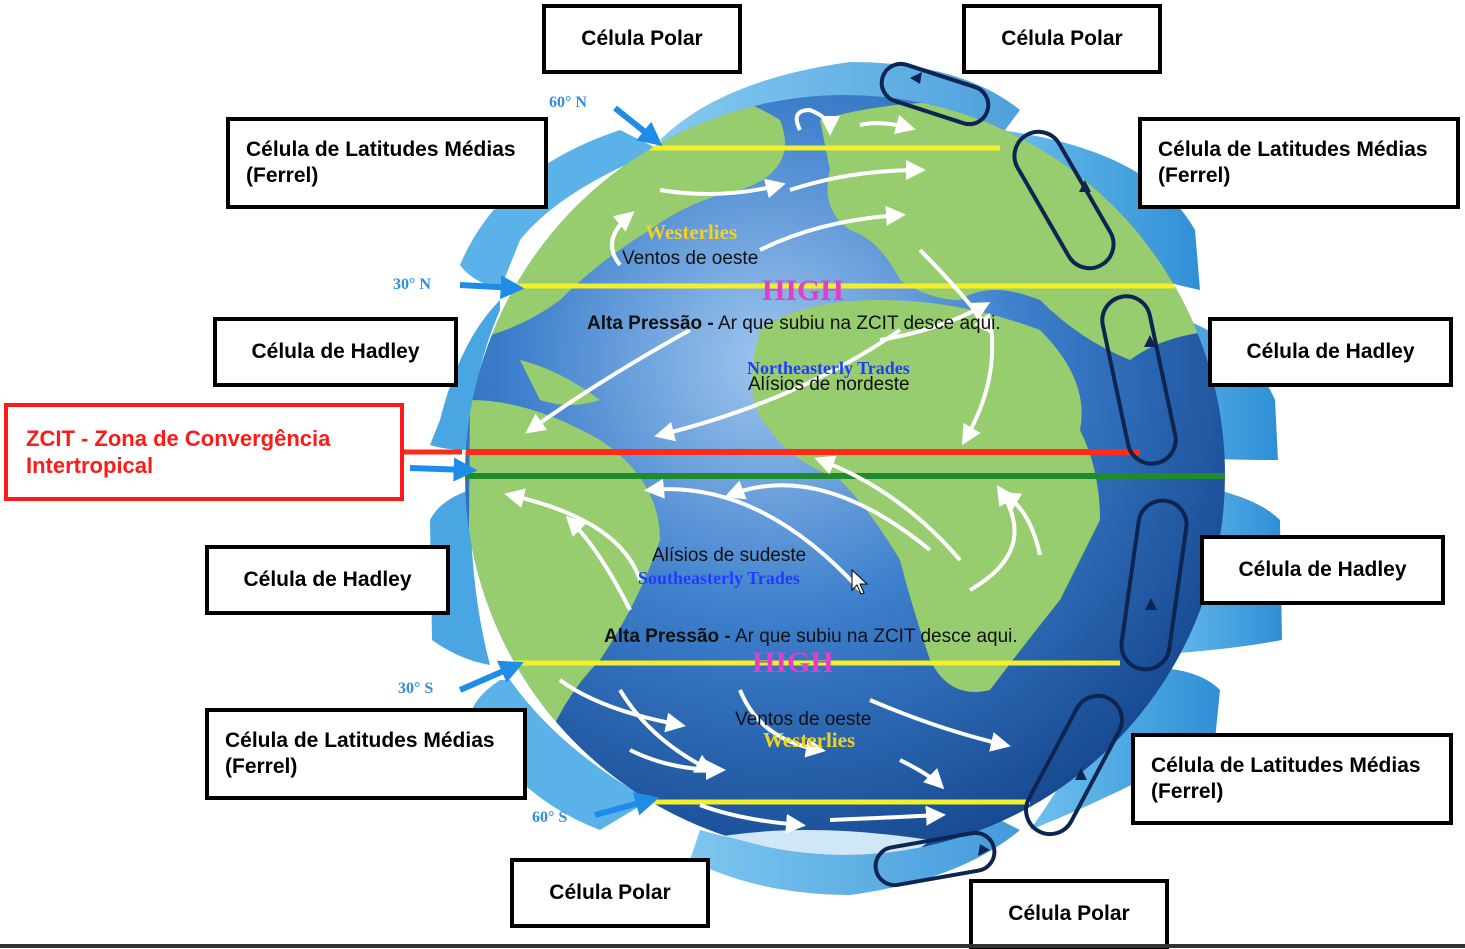 This screenshot has width=1465, height=949. I want to click on box-hadley-sw: Célula de Hadley, so click(327, 580).